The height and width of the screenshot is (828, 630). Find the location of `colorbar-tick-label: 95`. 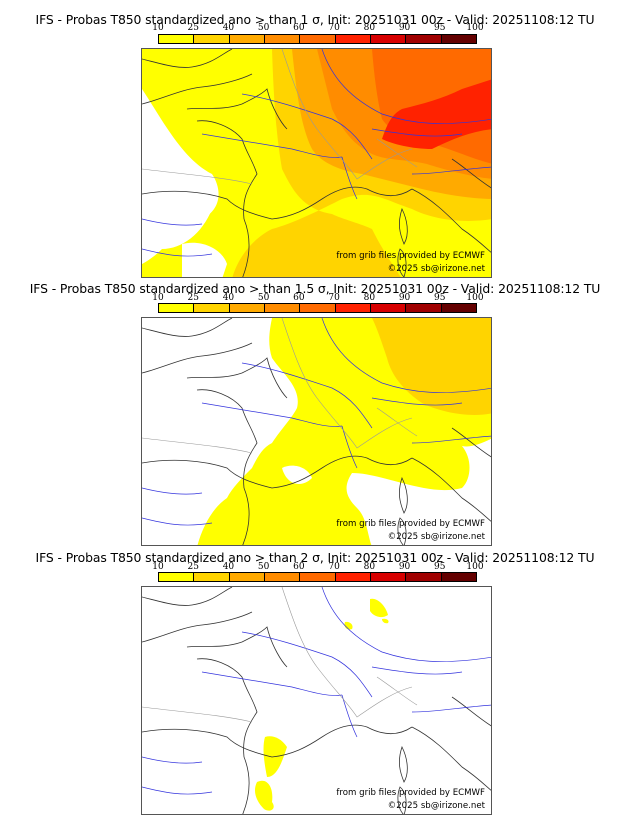

colorbar-tick-label: 95 is located at coordinates (440, 28).